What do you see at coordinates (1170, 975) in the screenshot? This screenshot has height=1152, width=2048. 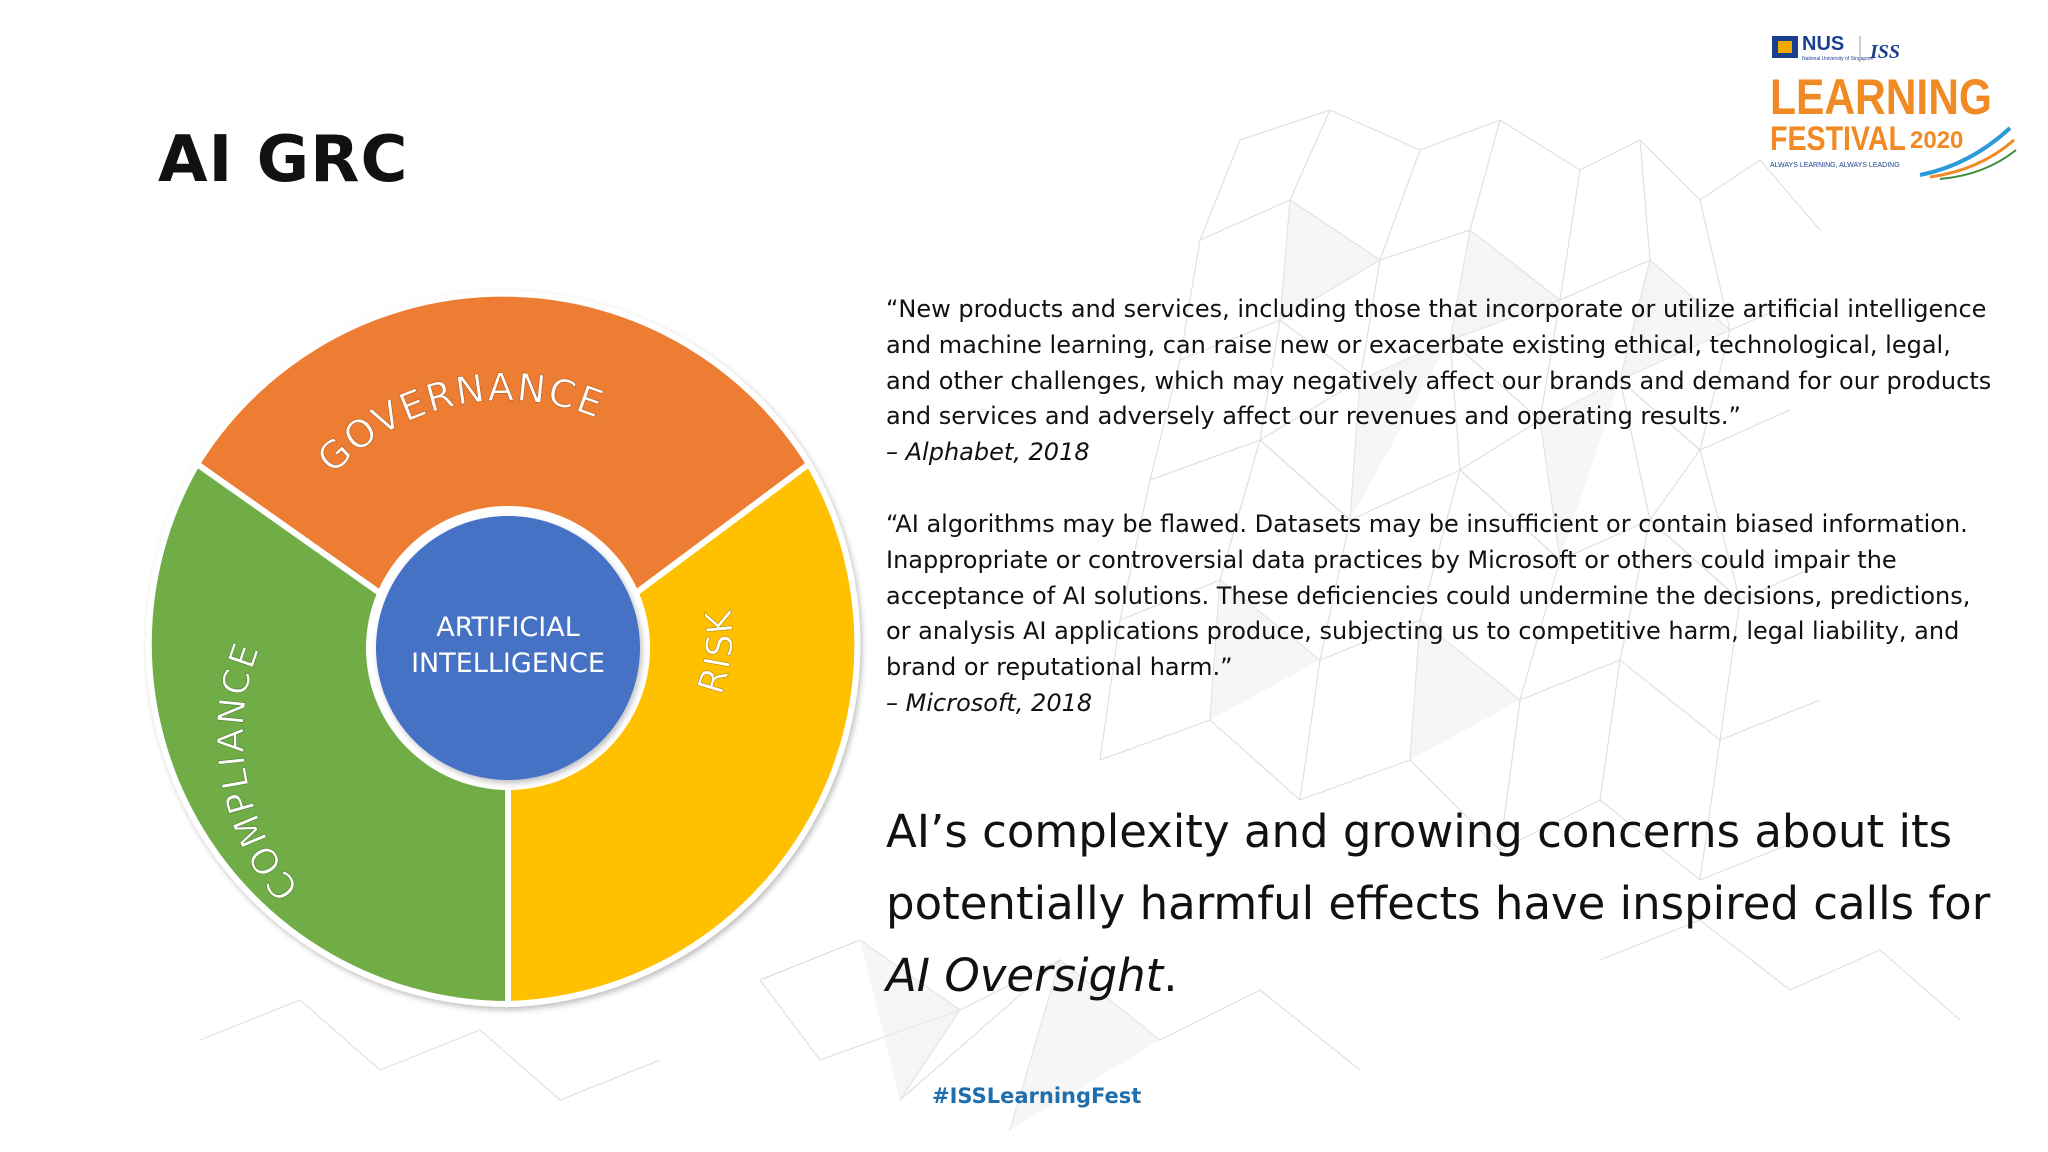 I see `statement-end: .` at bounding box center [1170, 975].